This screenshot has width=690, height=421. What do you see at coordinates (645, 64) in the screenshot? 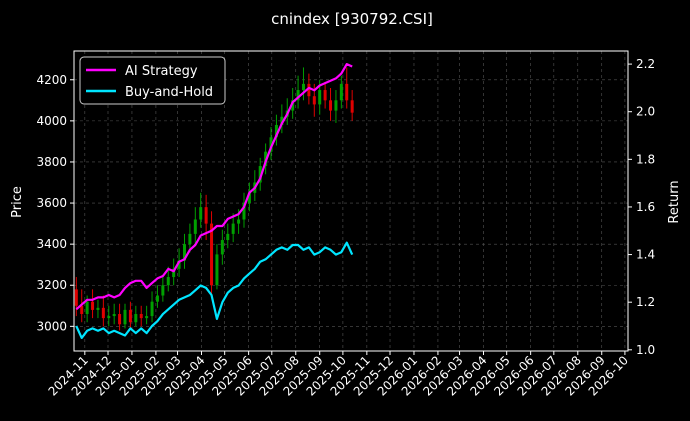
I see `y-tick-label-right: 2.2` at bounding box center [645, 64].